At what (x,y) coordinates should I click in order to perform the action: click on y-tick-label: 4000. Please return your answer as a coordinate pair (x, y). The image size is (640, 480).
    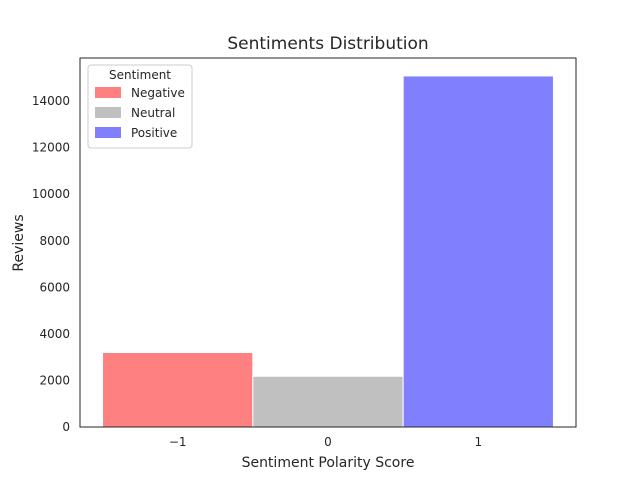
    Looking at the image, I should click on (54, 334).